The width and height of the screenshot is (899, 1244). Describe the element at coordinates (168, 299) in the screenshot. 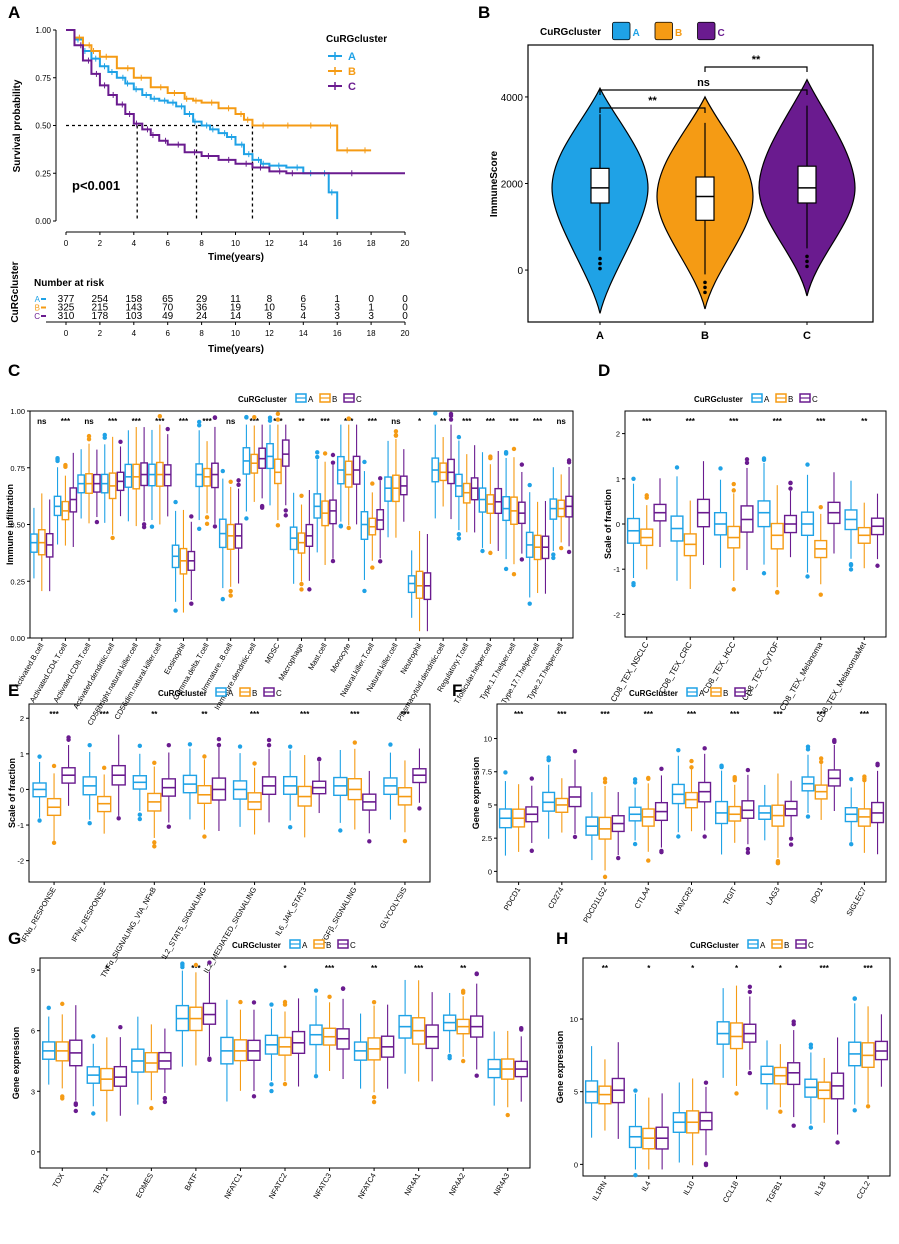

I see `risk-count: 65` at that location.